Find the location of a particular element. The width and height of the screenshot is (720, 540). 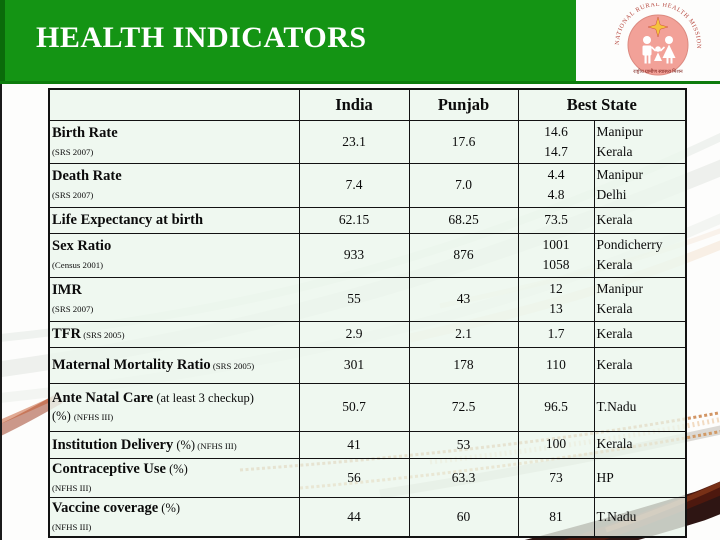

indicator-label-cell: Maternal Mortality Ratio (SRS 2005) is located at coordinates (174, 365).